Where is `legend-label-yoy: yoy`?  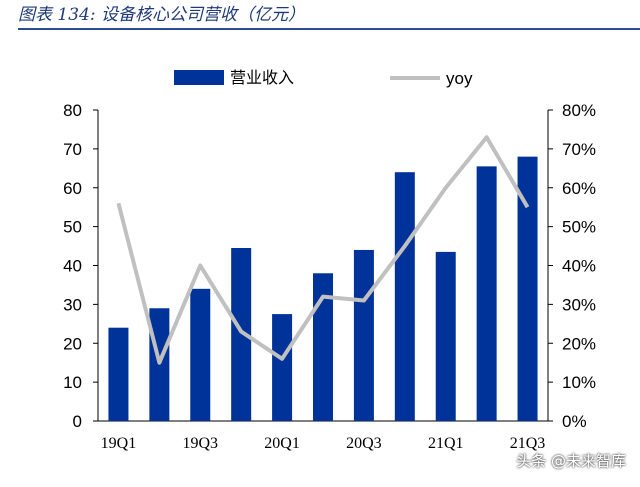 legend-label-yoy: yoy is located at coordinates (459, 78).